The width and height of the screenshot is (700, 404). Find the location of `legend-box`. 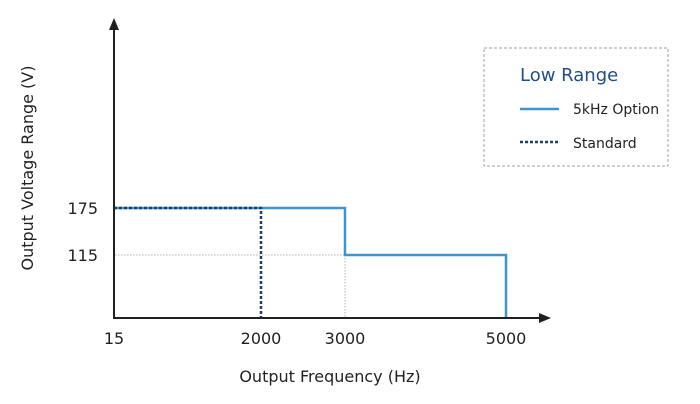

legend-box is located at coordinates (576, 107).